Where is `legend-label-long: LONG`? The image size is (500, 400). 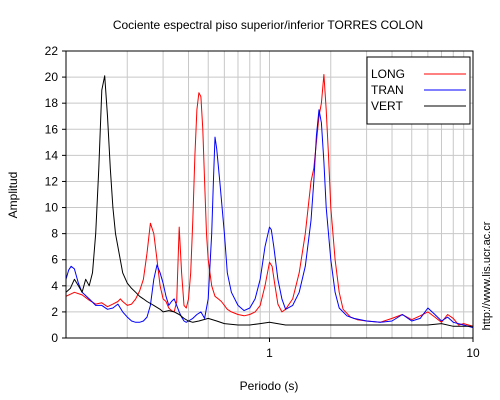 legend-label-long: LONG is located at coordinates (388, 74).